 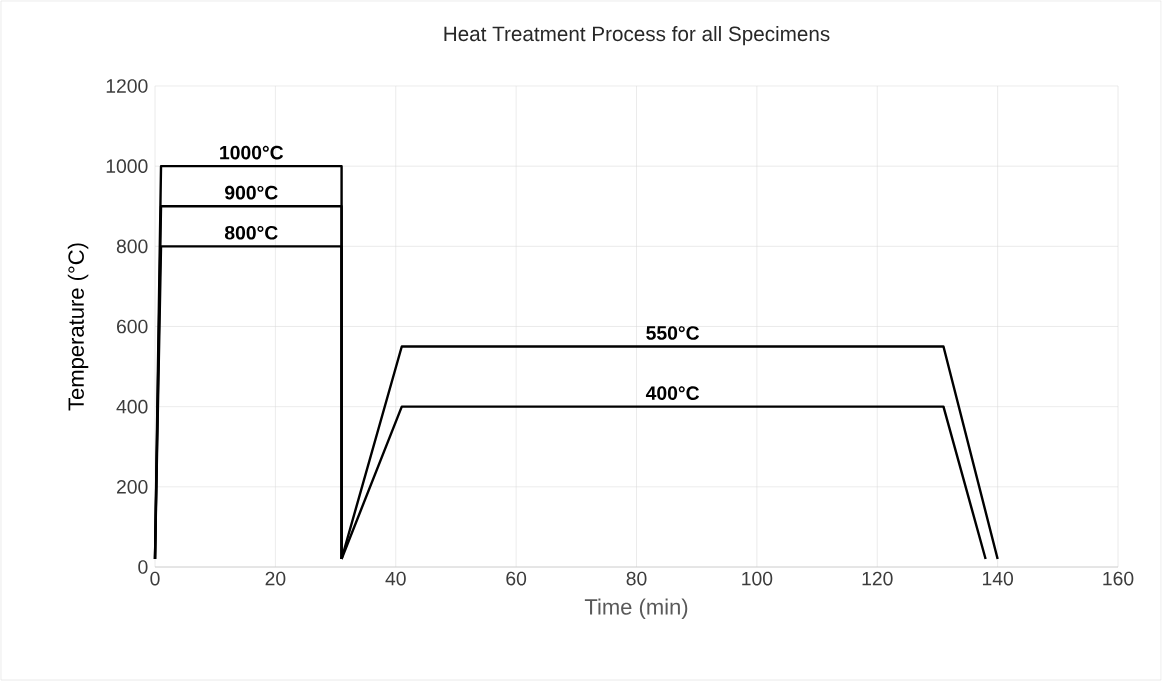 What do you see at coordinates (636, 609) in the screenshot?
I see `x-axis-title: Time (min)` at bounding box center [636, 609].